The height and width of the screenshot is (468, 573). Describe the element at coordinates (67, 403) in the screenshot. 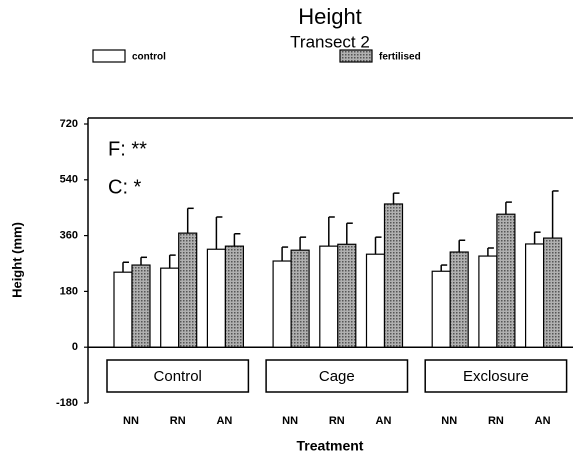

I see `y-tick-label: -180` at that location.